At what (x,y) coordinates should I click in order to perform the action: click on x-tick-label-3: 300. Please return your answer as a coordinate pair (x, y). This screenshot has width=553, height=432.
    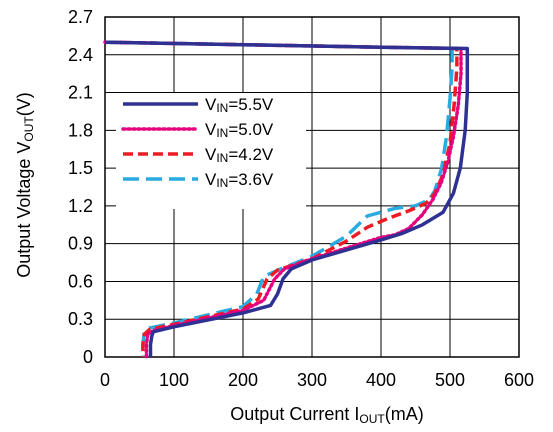
    Looking at the image, I should click on (312, 380).